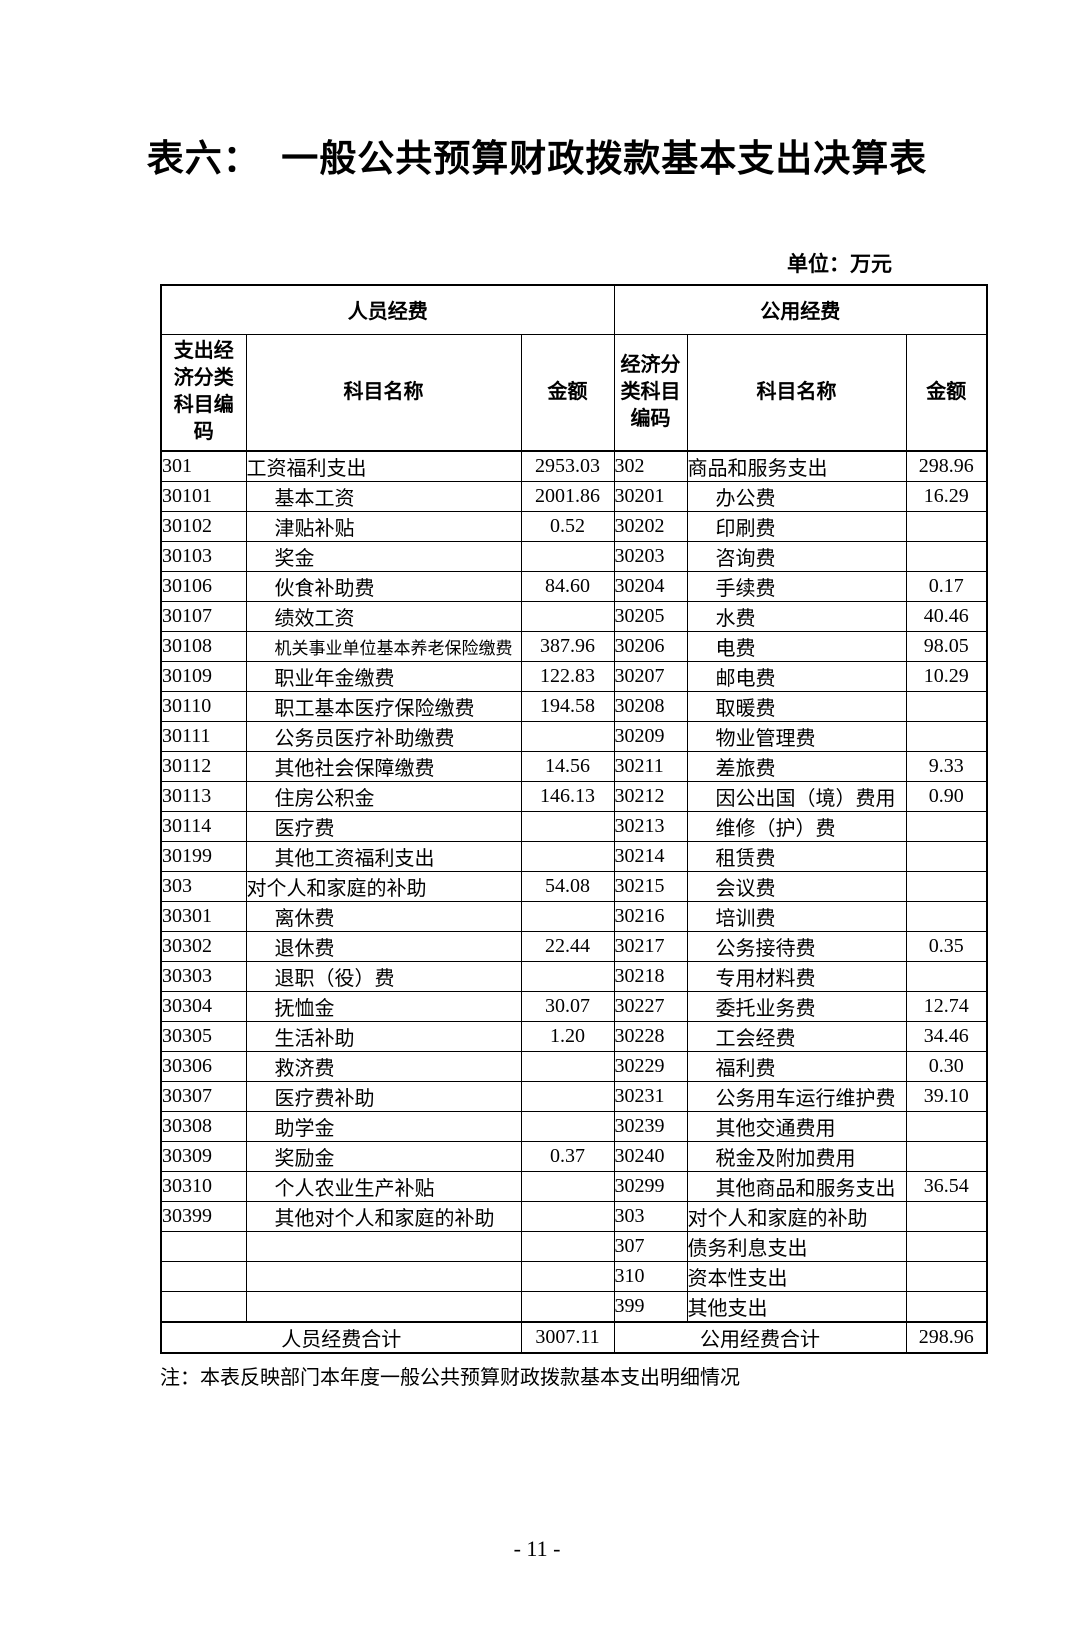 This screenshot has width=1074, height=1648. Describe the element at coordinates (383, 976) in the screenshot. I see `left-name-cell: 退职（役）费` at that location.